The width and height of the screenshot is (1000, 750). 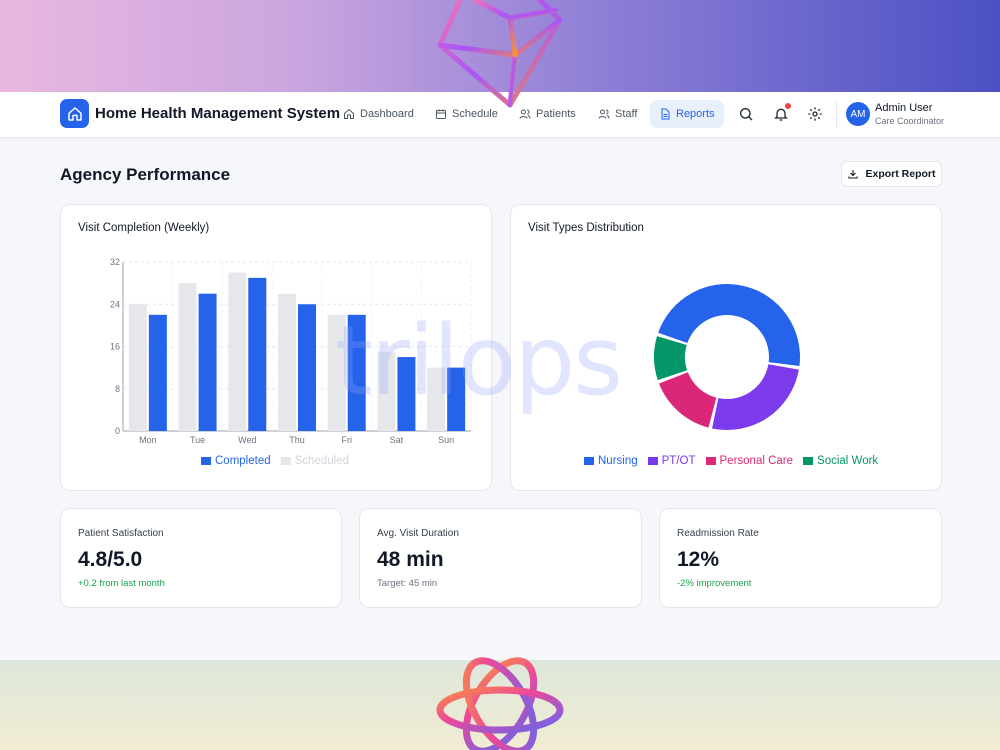 What do you see at coordinates (900, 174) in the screenshot?
I see `export-report-label: Export Report` at bounding box center [900, 174].